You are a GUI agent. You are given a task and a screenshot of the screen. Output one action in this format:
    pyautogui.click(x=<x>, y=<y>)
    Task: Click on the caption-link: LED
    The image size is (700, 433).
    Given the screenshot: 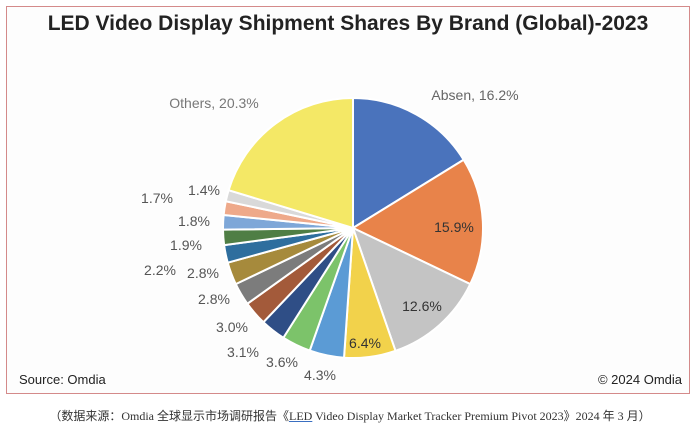 What is the action you would take?
    pyautogui.click(x=300, y=416)
    